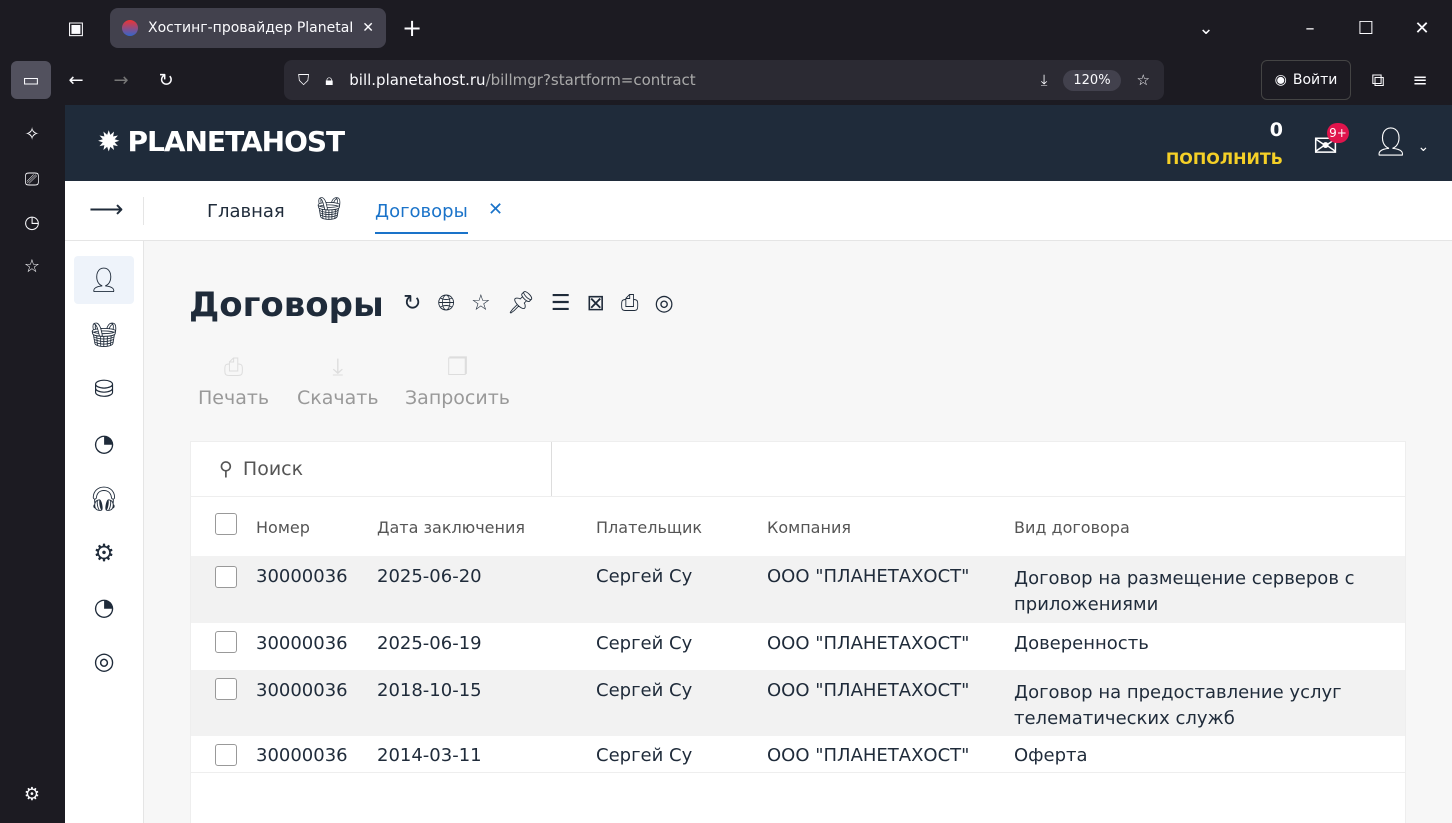  What do you see at coordinates (286, 305) in the screenshot?
I see `page-title: Договоры` at bounding box center [286, 305].